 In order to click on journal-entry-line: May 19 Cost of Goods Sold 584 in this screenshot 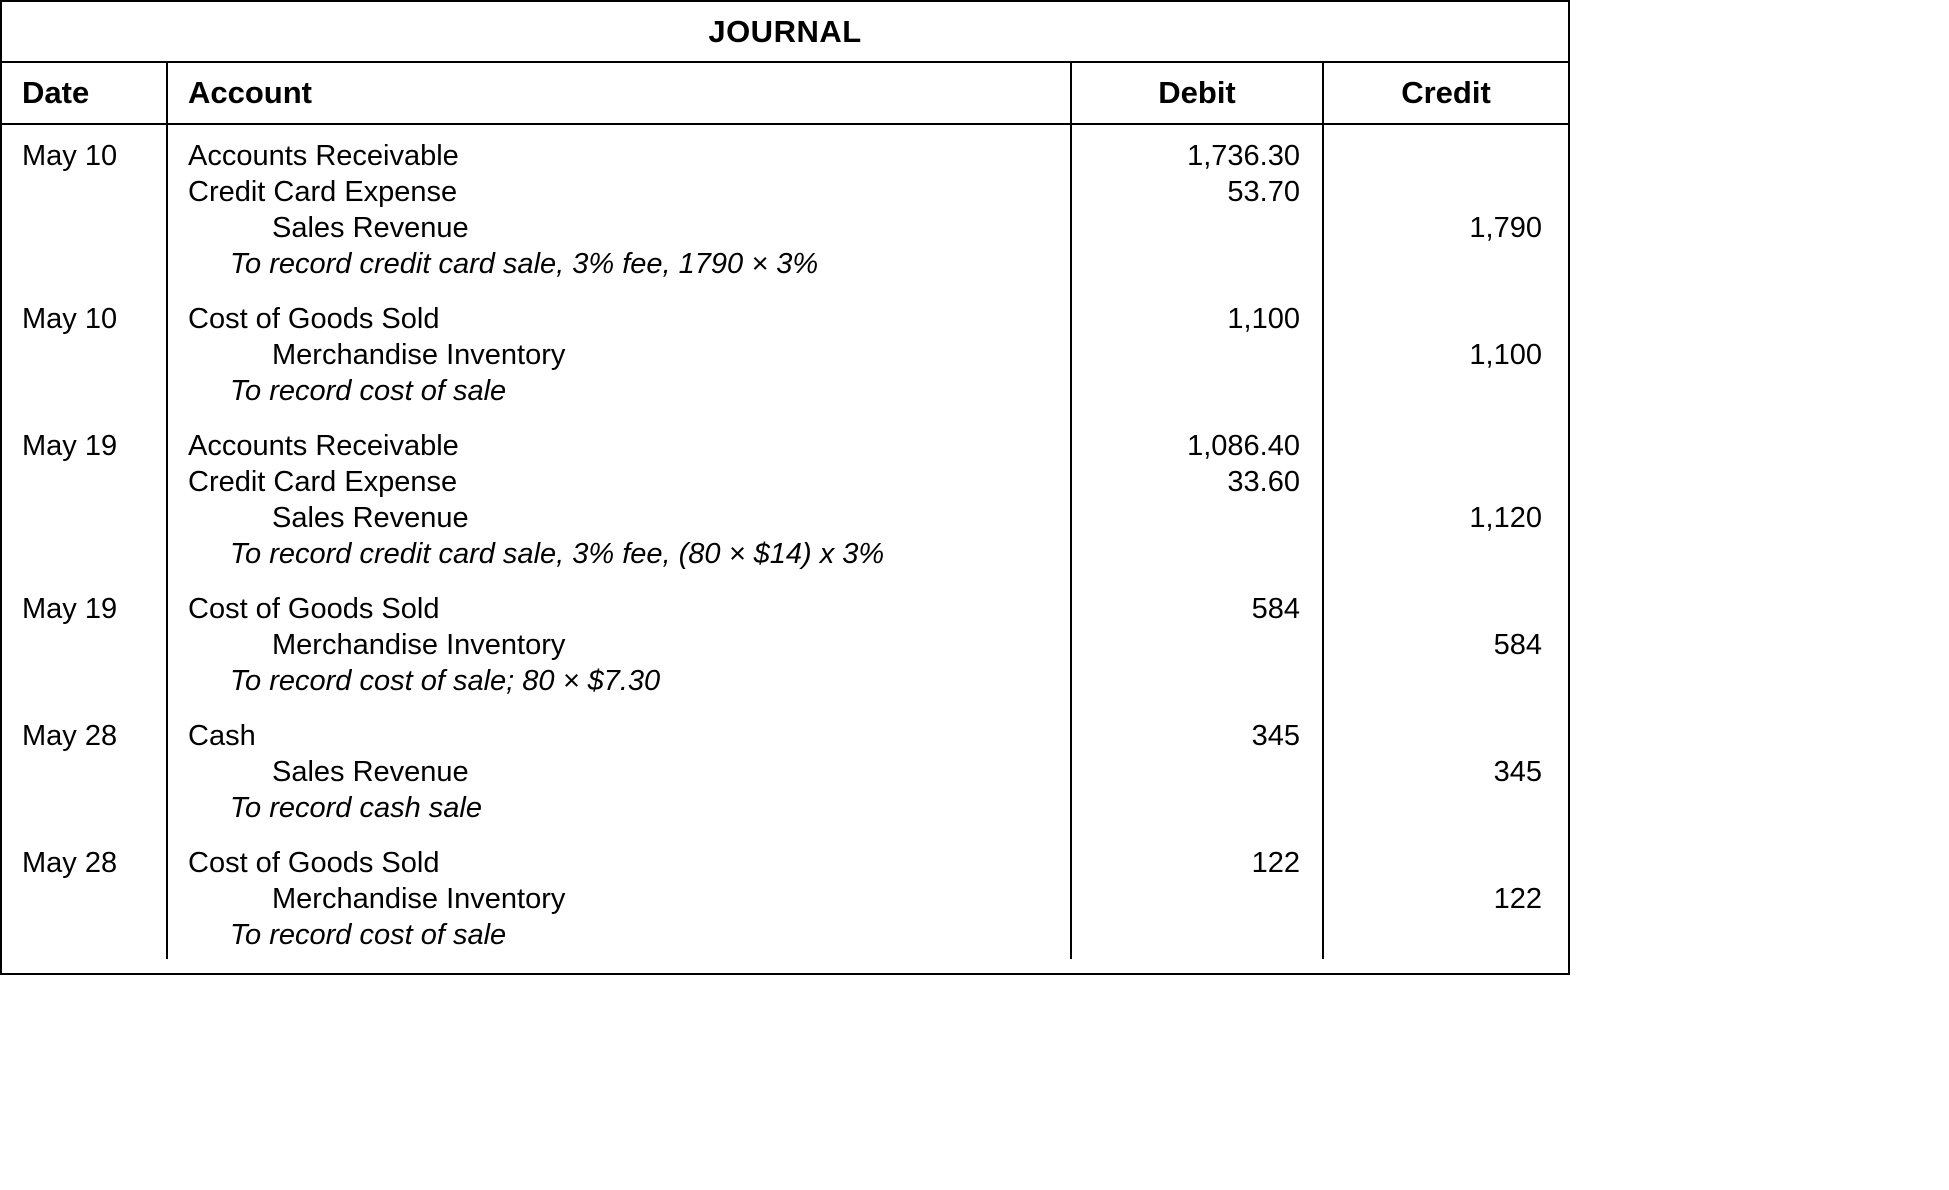, I will do `click(785, 602)`.